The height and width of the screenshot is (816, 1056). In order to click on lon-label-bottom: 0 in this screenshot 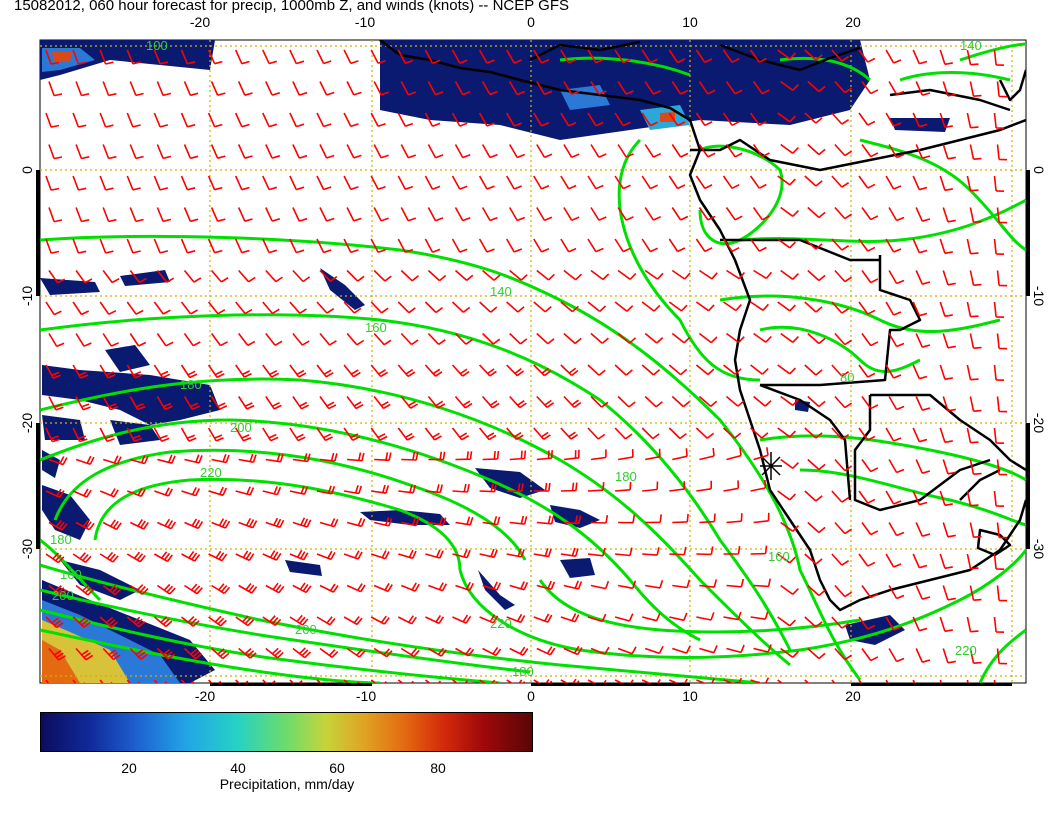, I will do `click(531, 696)`.